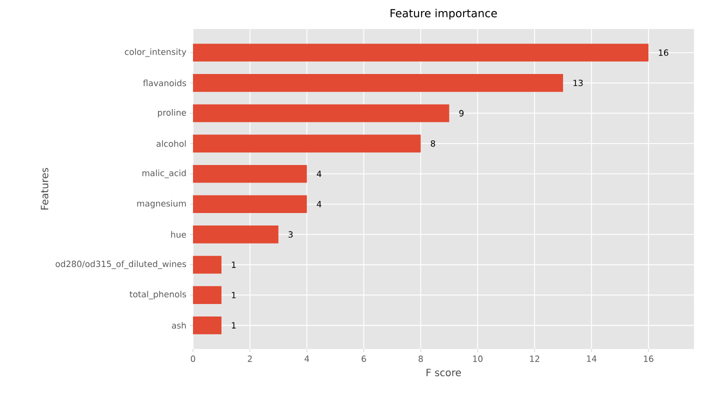 The height and width of the screenshot is (394, 723). What do you see at coordinates (178, 234) in the screenshot?
I see `y-tick-label: hue` at bounding box center [178, 234].